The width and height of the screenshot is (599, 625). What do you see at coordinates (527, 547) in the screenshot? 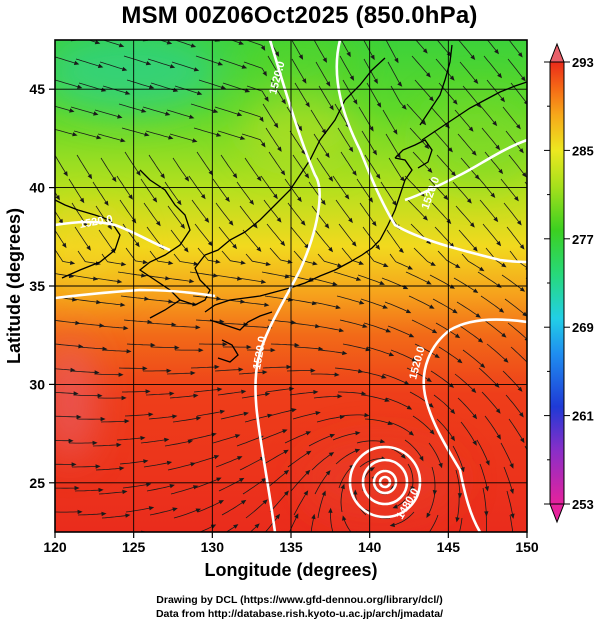
I see `x-tick-label: 150` at bounding box center [527, 547].